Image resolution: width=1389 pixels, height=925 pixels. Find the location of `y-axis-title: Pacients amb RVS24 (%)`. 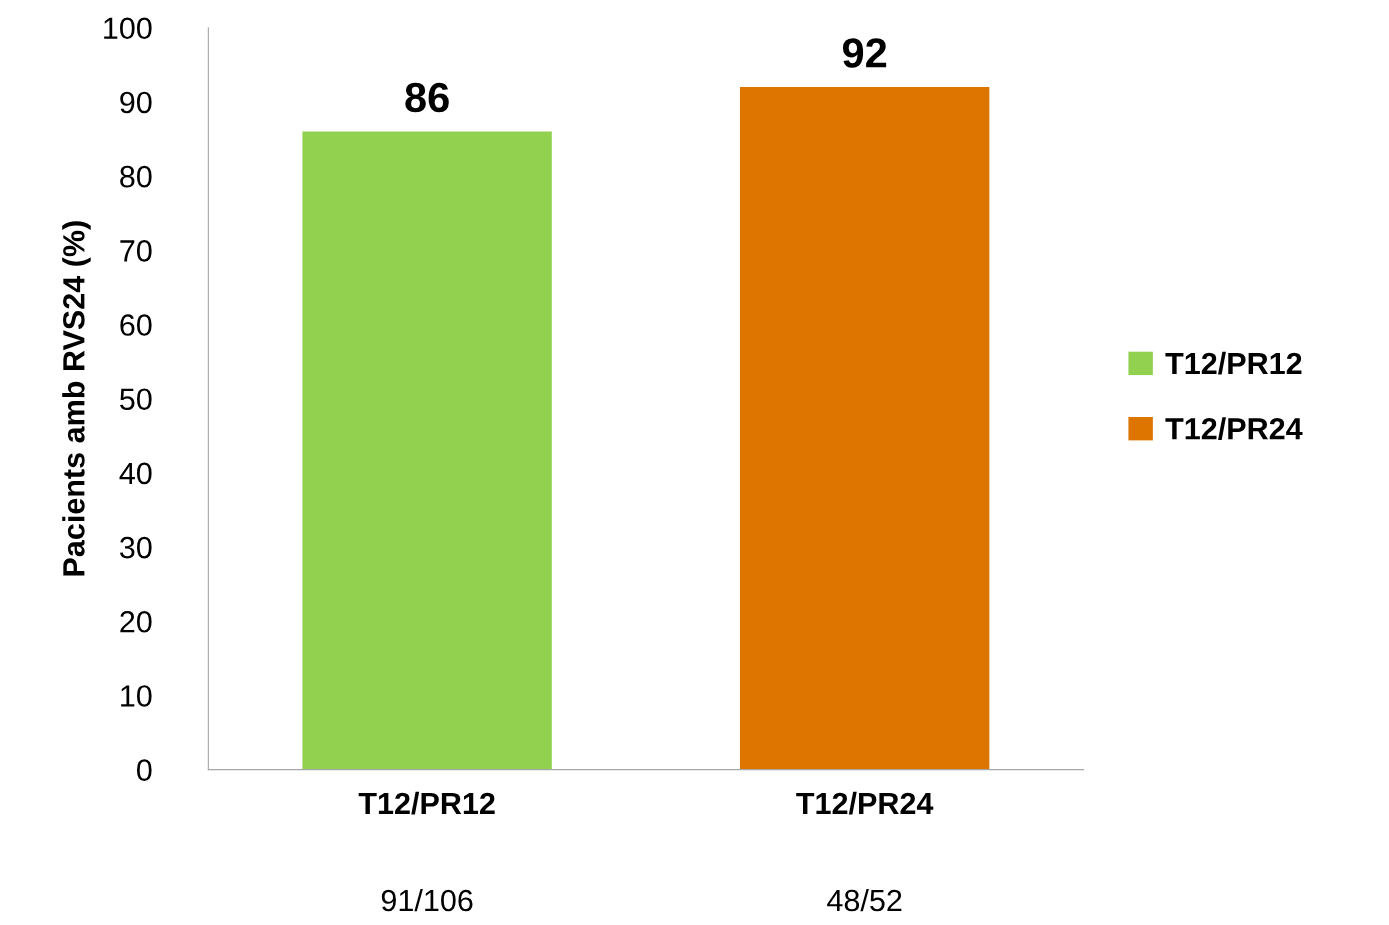

y-axis-title: Pacients amb RVS24 (%) is located at coordinates (76, 398).